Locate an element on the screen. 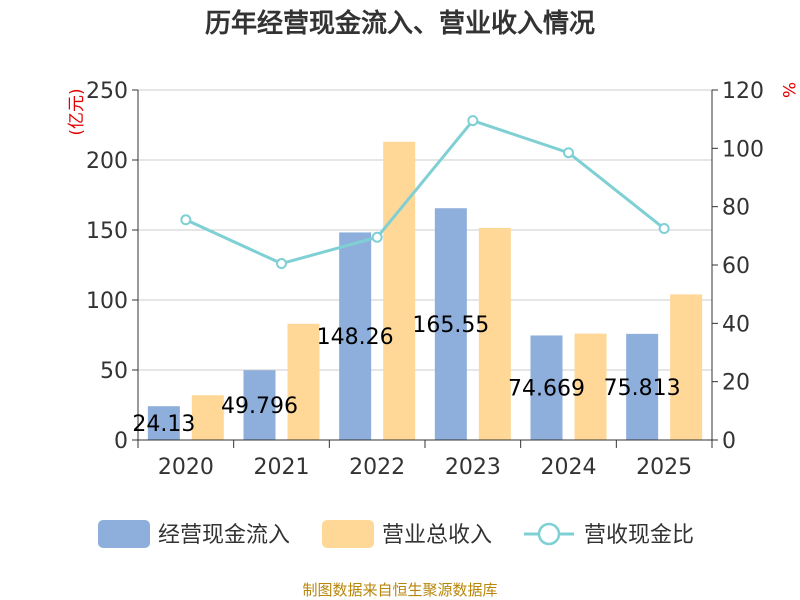  y-tick-label: 250 is located at coordinates (107, 91).